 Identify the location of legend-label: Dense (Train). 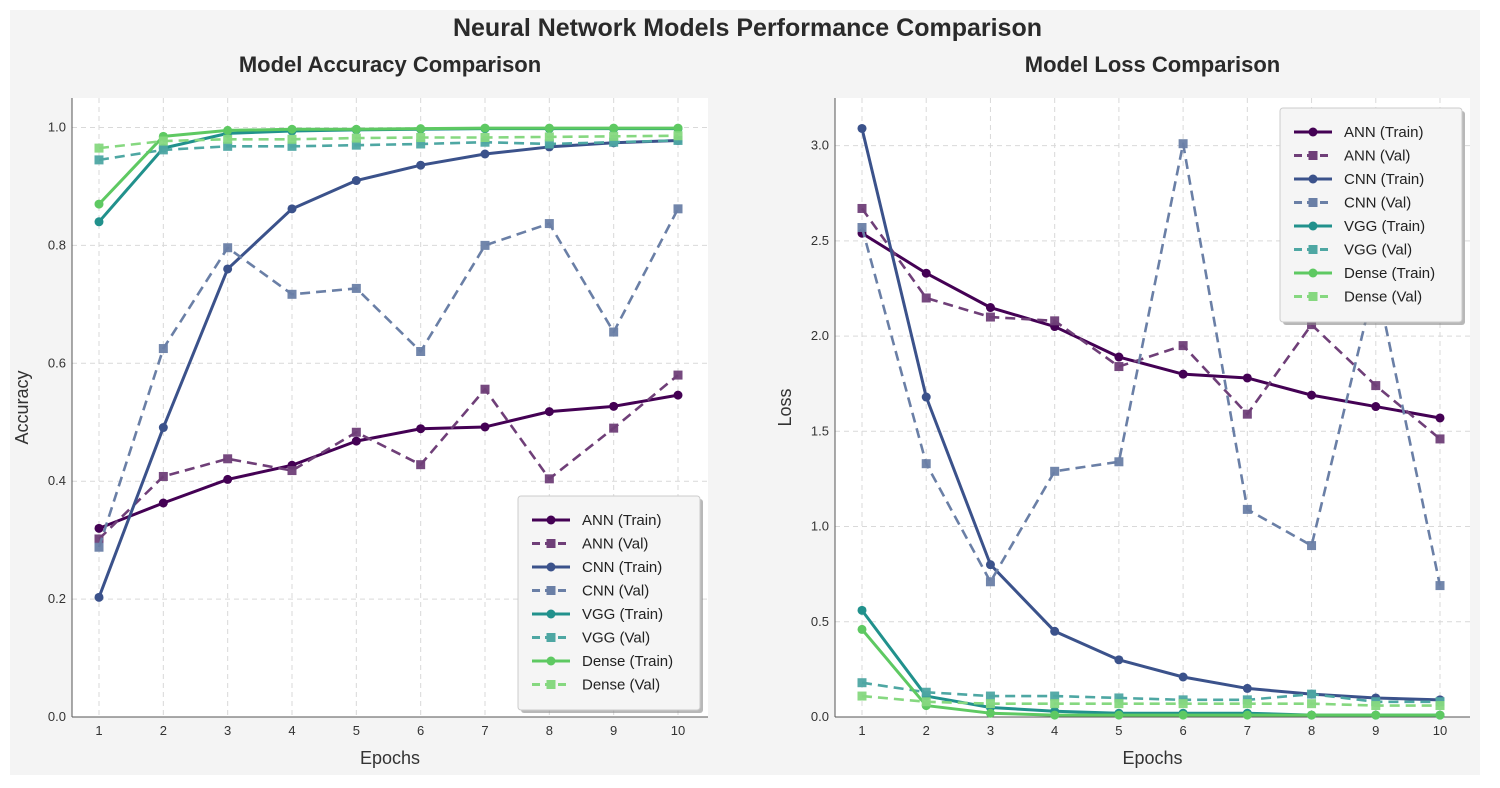
(627, 661).